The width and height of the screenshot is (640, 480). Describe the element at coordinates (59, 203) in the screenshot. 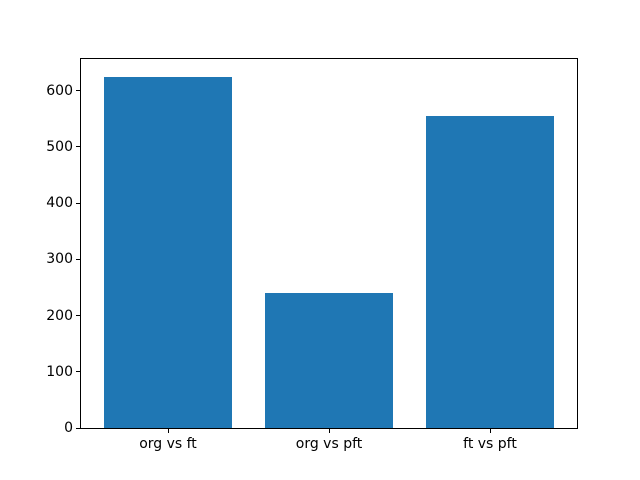

I see `y-tick-label: 400` at that location.